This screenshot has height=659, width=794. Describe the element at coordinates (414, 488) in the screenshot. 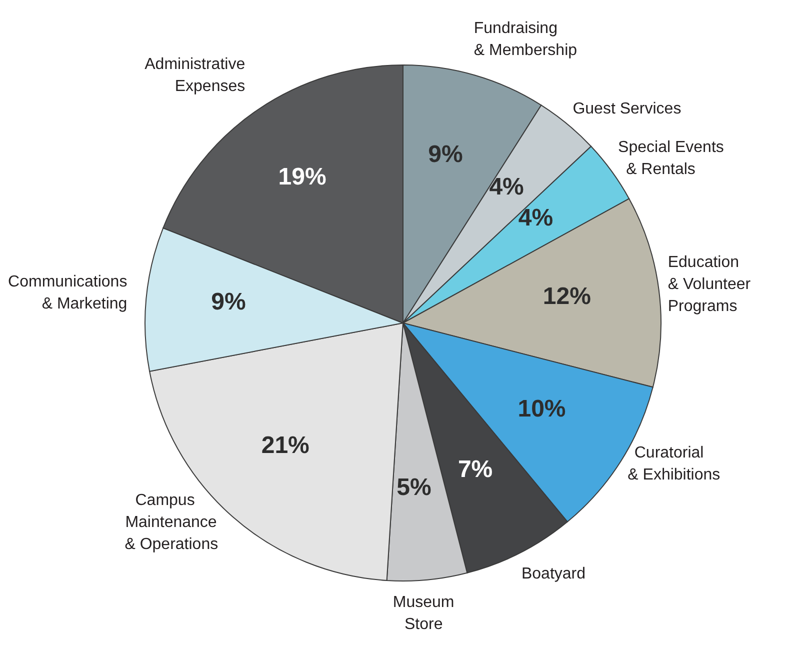

I see `data-label: 5%` at that location.